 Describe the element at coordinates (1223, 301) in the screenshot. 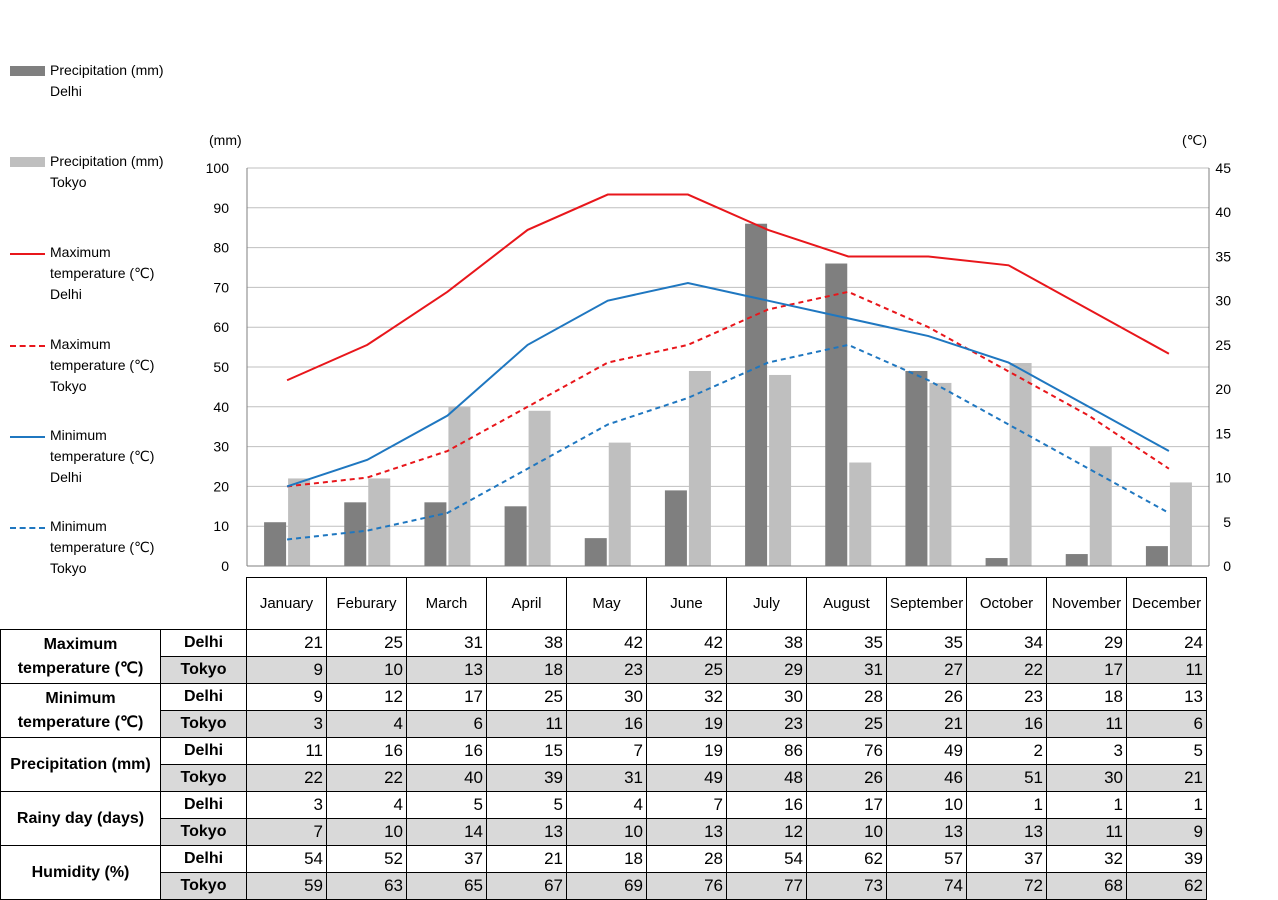

I see `y-right-tick-label: 30` at that location.